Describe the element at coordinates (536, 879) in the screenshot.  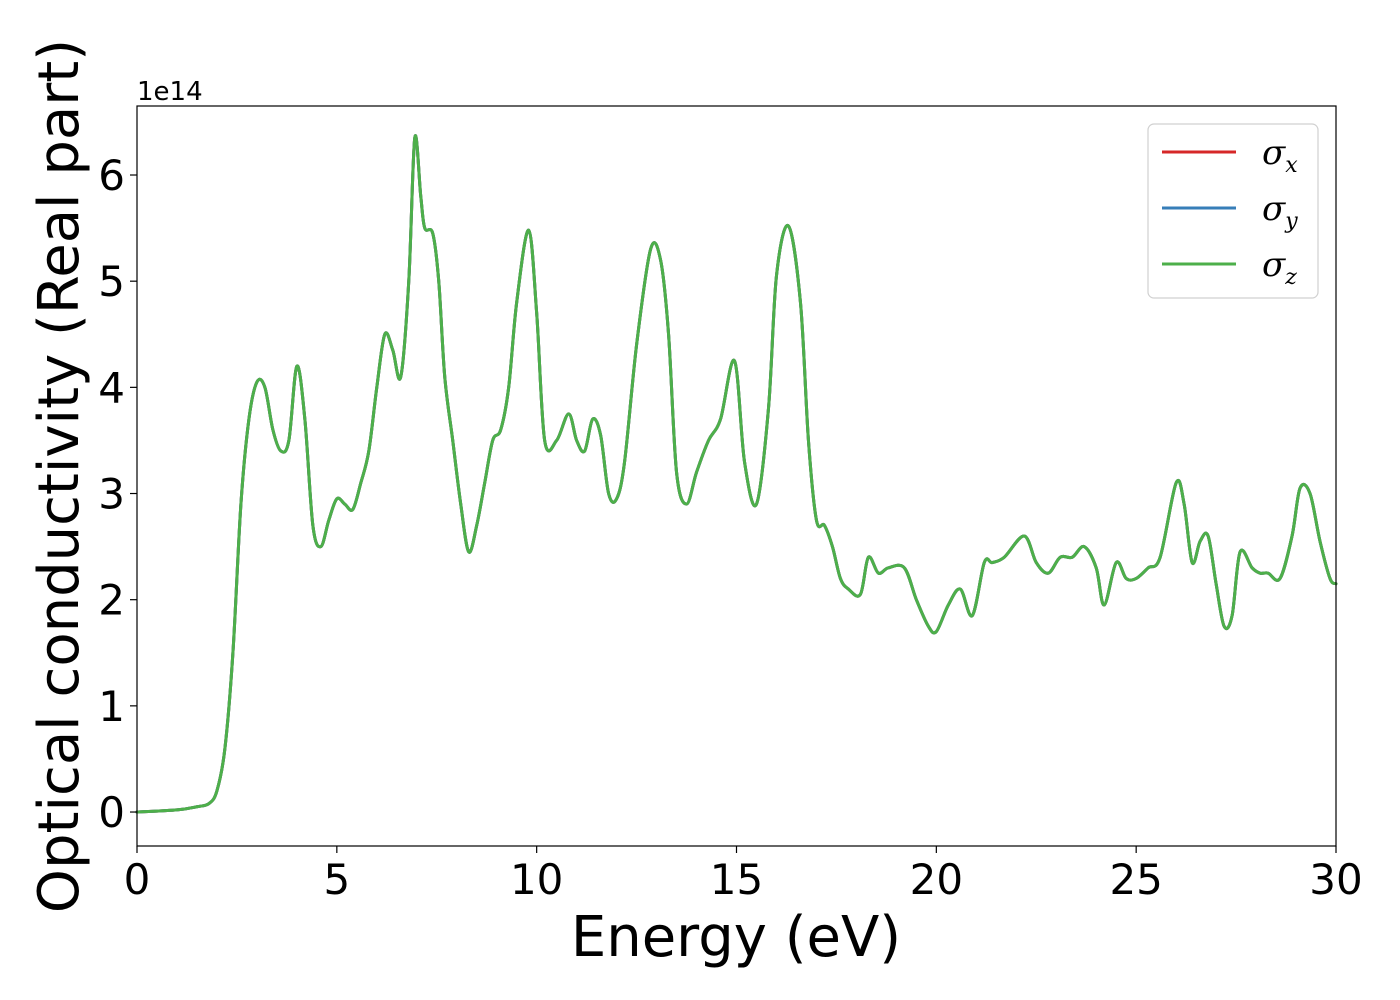
I see `x-tick-label: 10` at that location.